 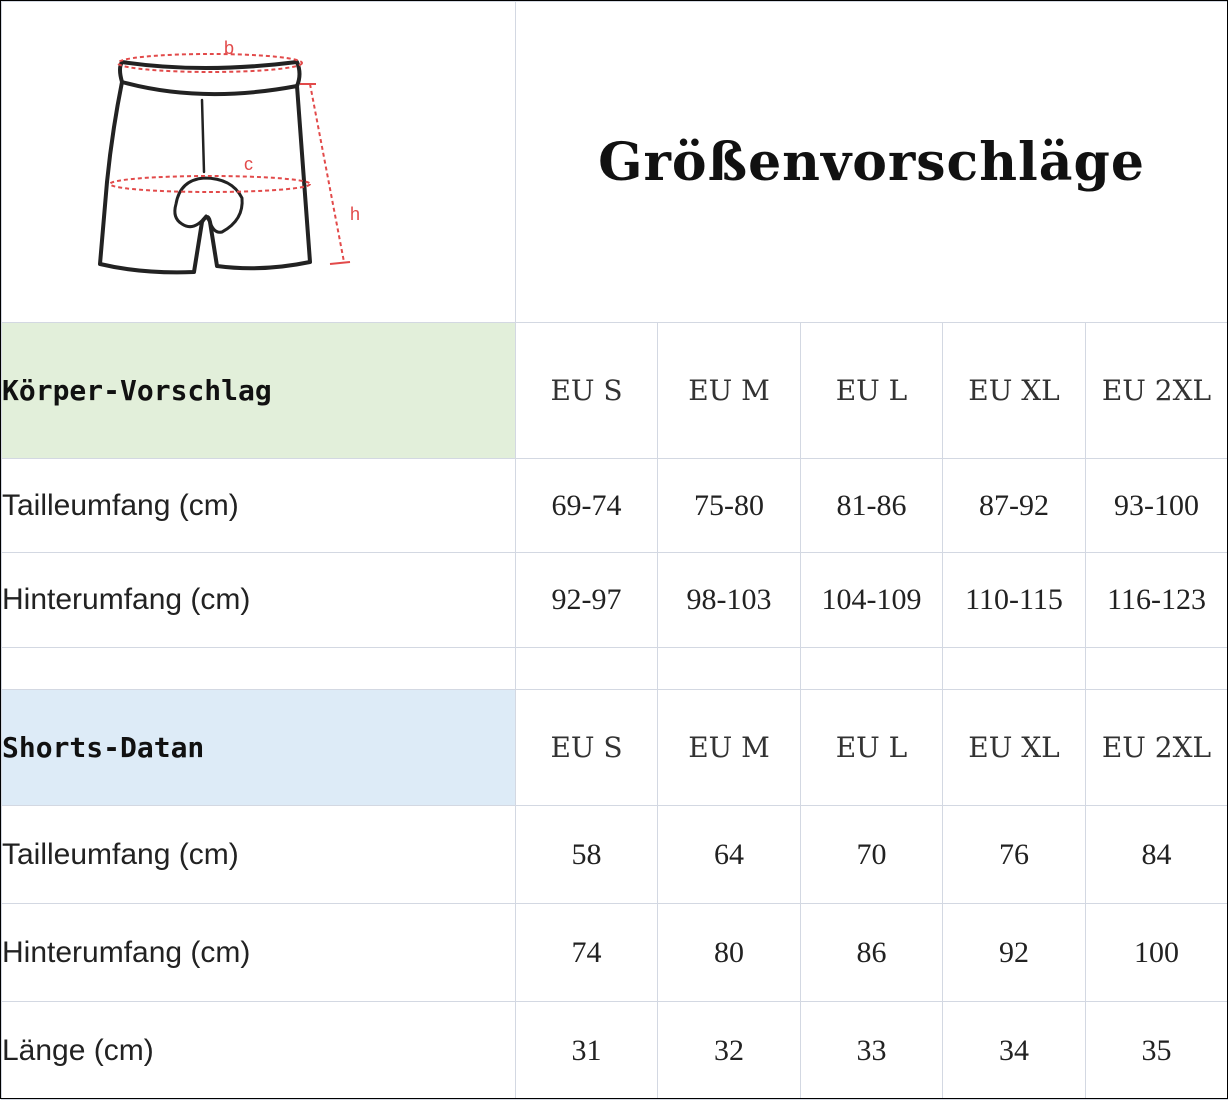 I want to click on table-cell: 81-86, so click(x=871, y=505).